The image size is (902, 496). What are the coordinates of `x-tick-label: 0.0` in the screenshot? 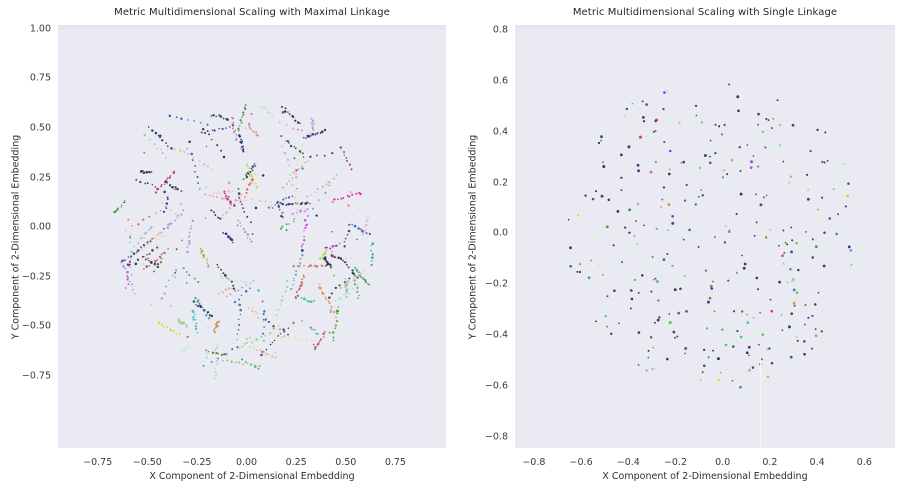 It's located at (723, 462).